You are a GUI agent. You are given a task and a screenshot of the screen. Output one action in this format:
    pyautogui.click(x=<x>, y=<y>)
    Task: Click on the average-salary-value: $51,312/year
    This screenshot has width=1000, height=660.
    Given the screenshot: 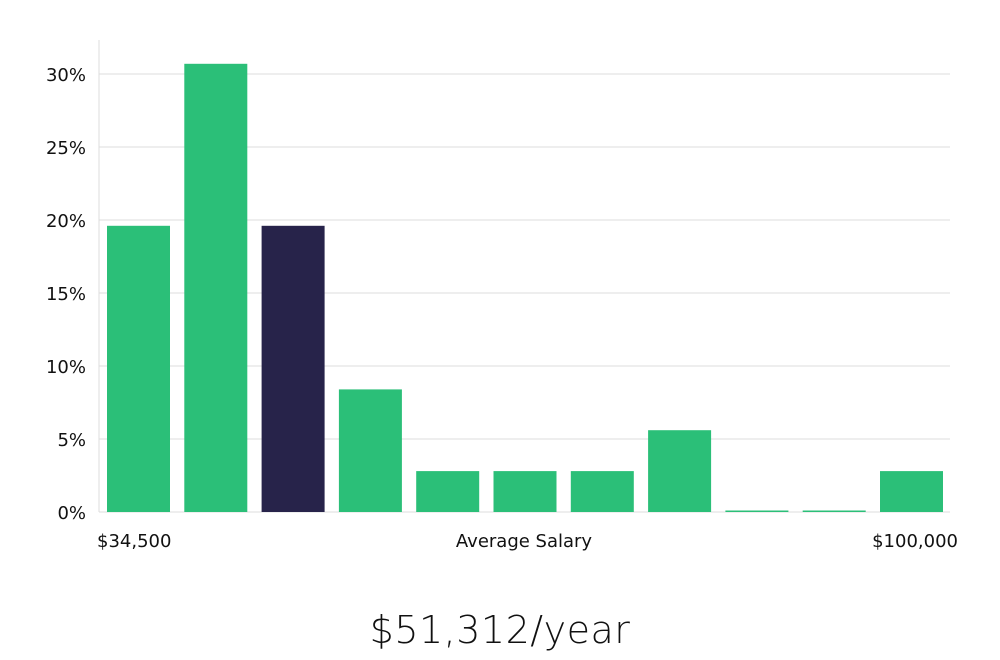 What is the action you would take?
    pyautogui.click(x=500, y=630)
    